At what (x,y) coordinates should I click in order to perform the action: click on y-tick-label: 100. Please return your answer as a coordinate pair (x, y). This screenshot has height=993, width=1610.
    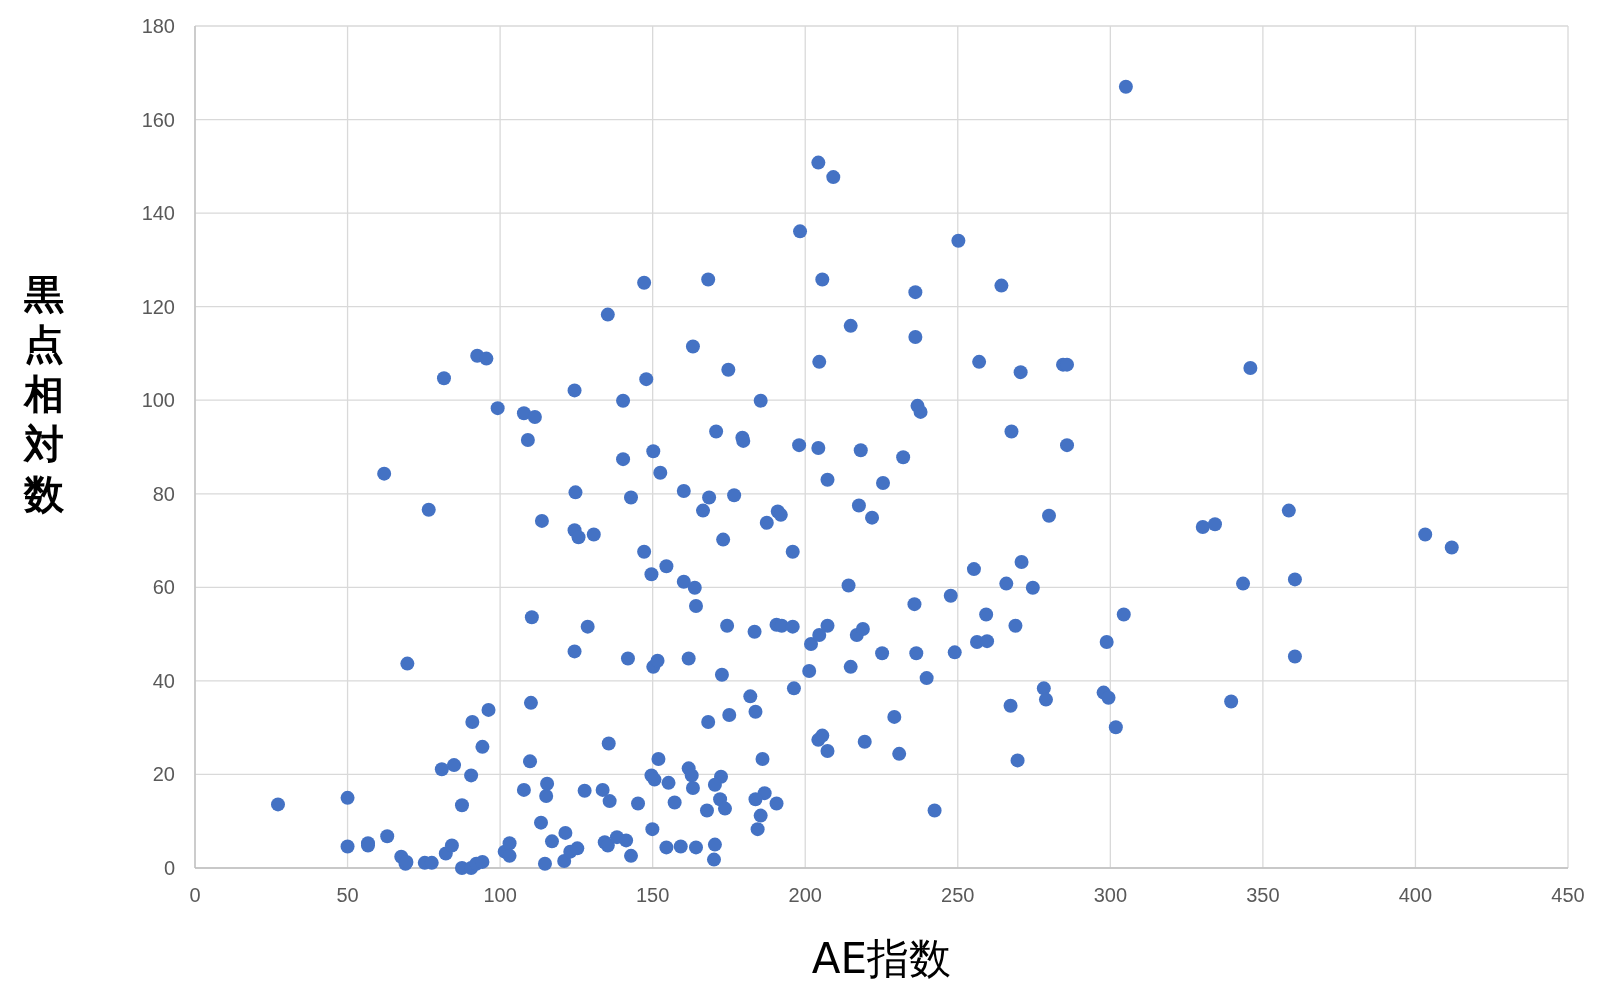
    Looking at the image, I should click on (158, 400).